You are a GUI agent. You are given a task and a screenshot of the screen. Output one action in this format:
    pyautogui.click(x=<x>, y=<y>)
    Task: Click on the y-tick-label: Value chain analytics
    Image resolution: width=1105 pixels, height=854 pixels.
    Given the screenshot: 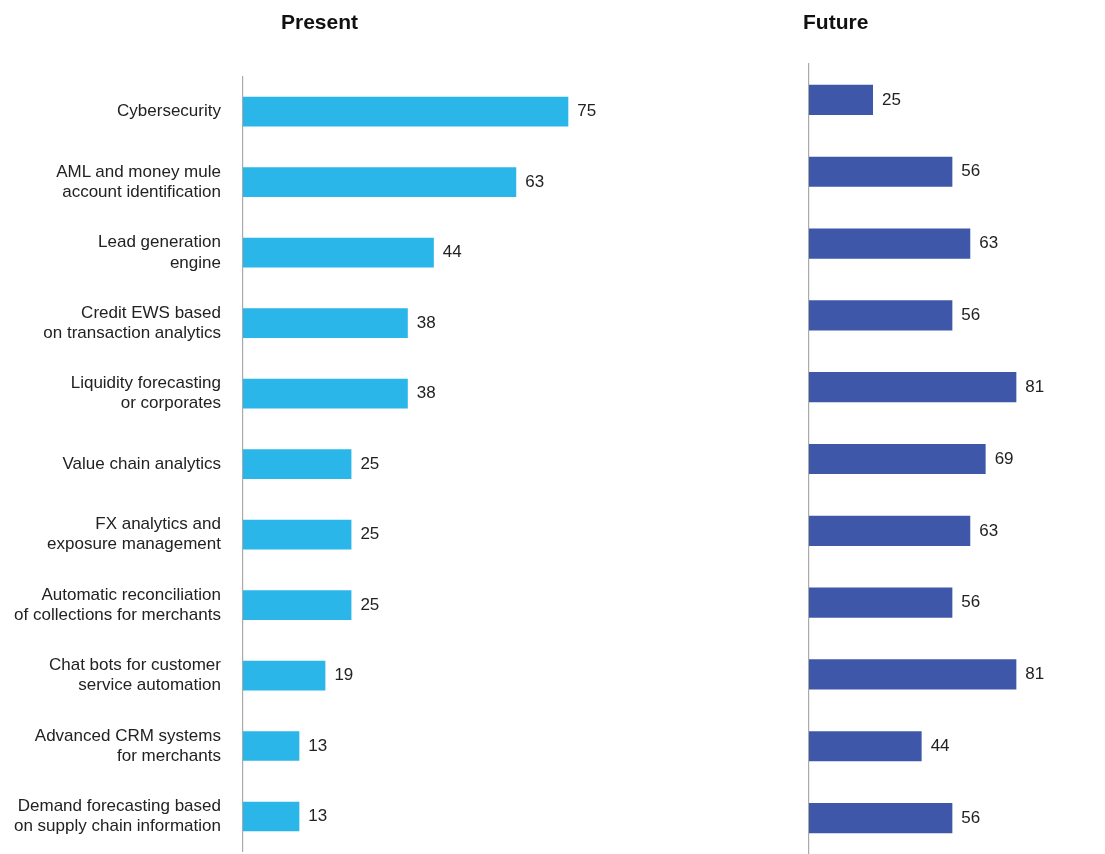 What is the action you would take?
    pyautogui.click(x=141, y=463)
    